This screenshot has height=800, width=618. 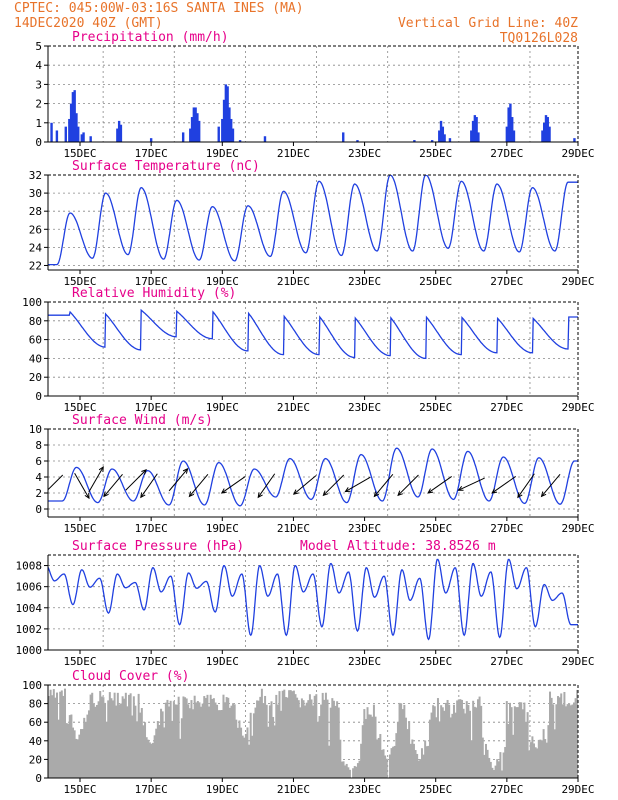 What do you see at coordinates (577, 661) in the screenshot?
I see `x-tick-label: 29DEC` at bounding box center [577, 661].